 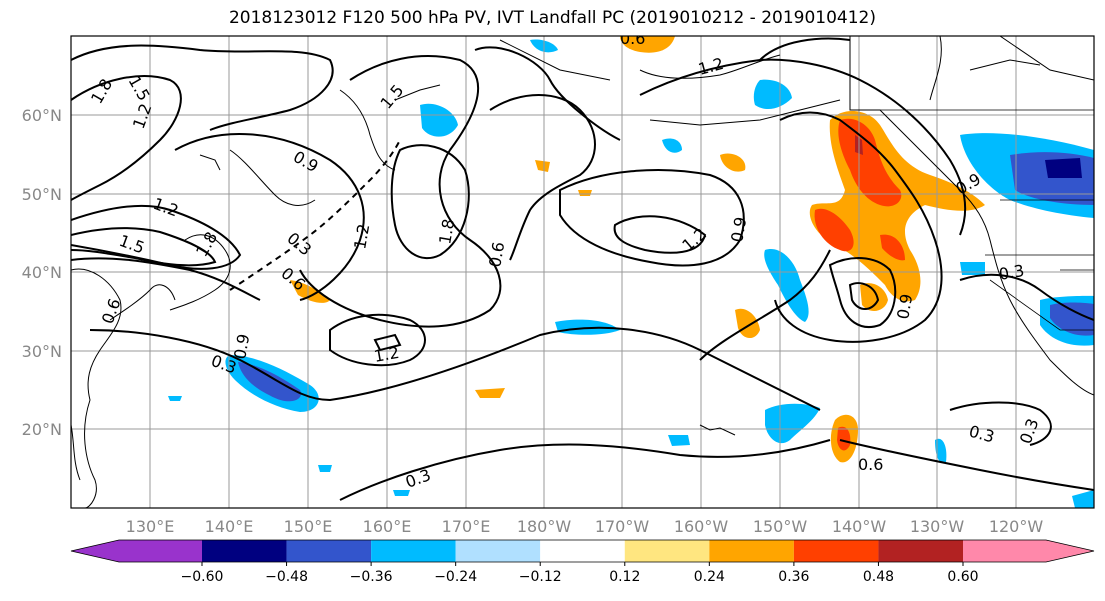 What do you see at coordinates (42, 194) in the screenshot?
I see `lat-label: 50°N` at bounding box center [42, 194].